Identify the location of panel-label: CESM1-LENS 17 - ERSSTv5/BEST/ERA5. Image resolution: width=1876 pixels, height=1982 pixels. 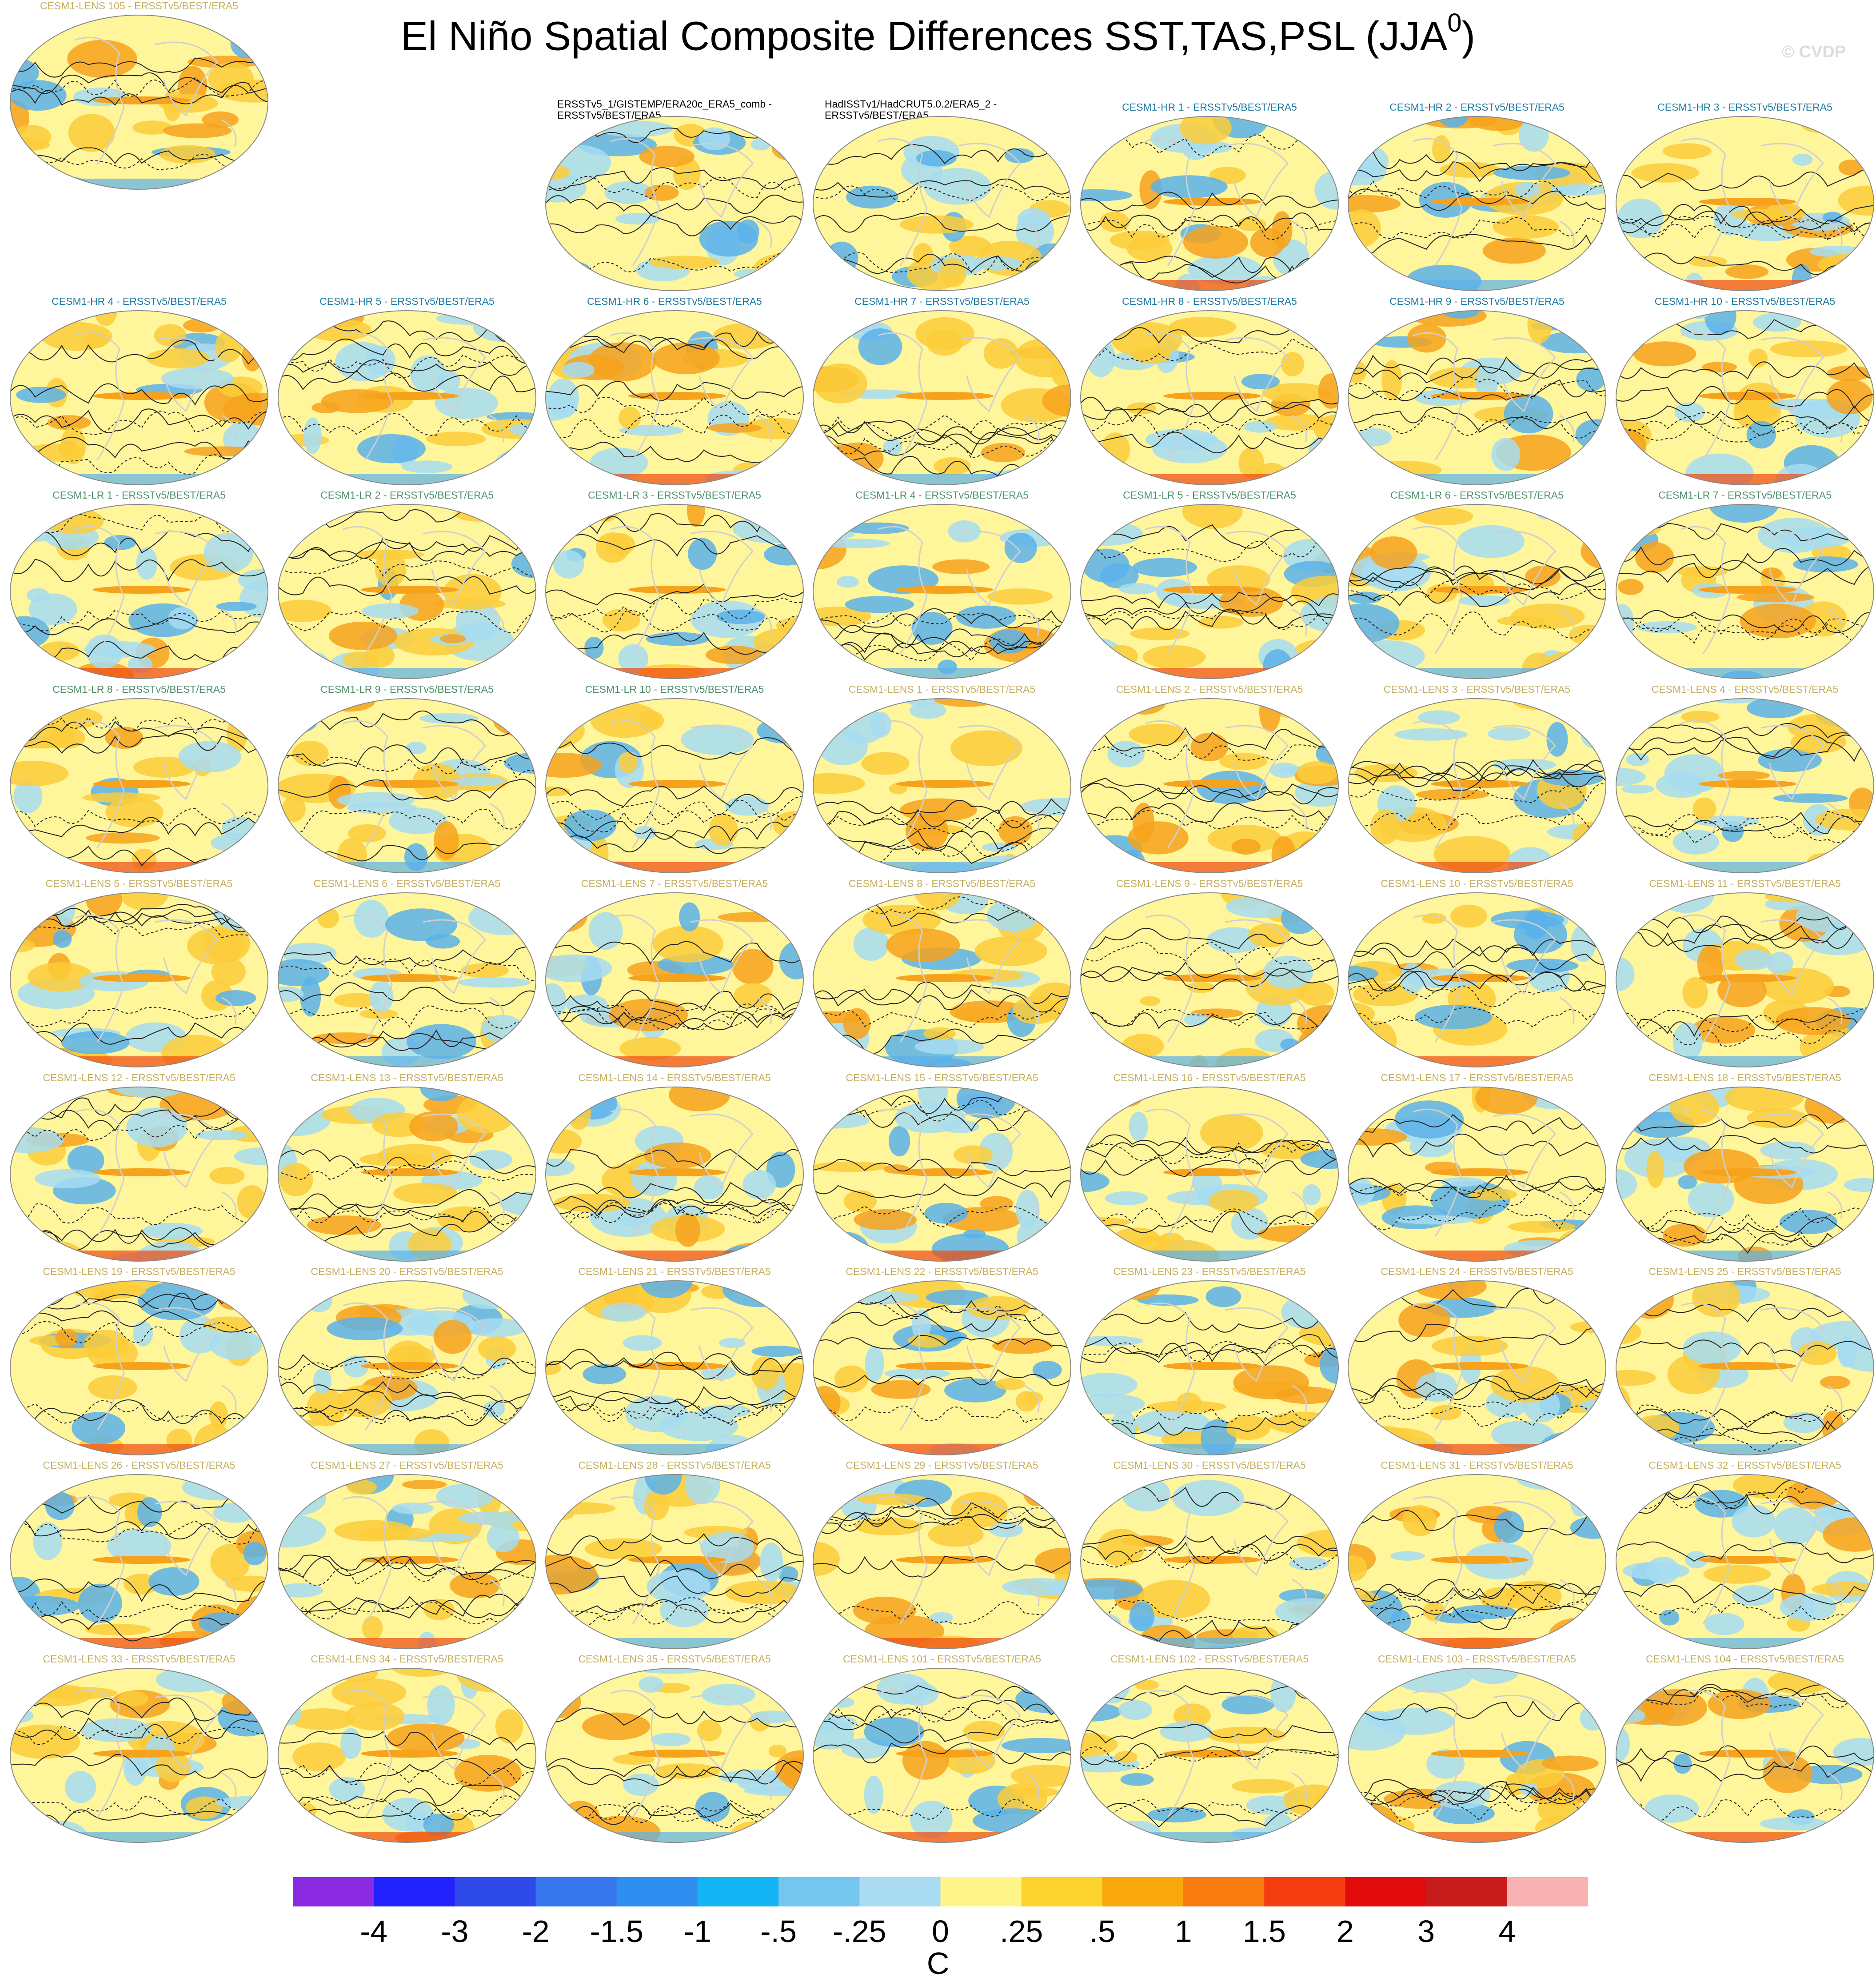
(1477, 1077).